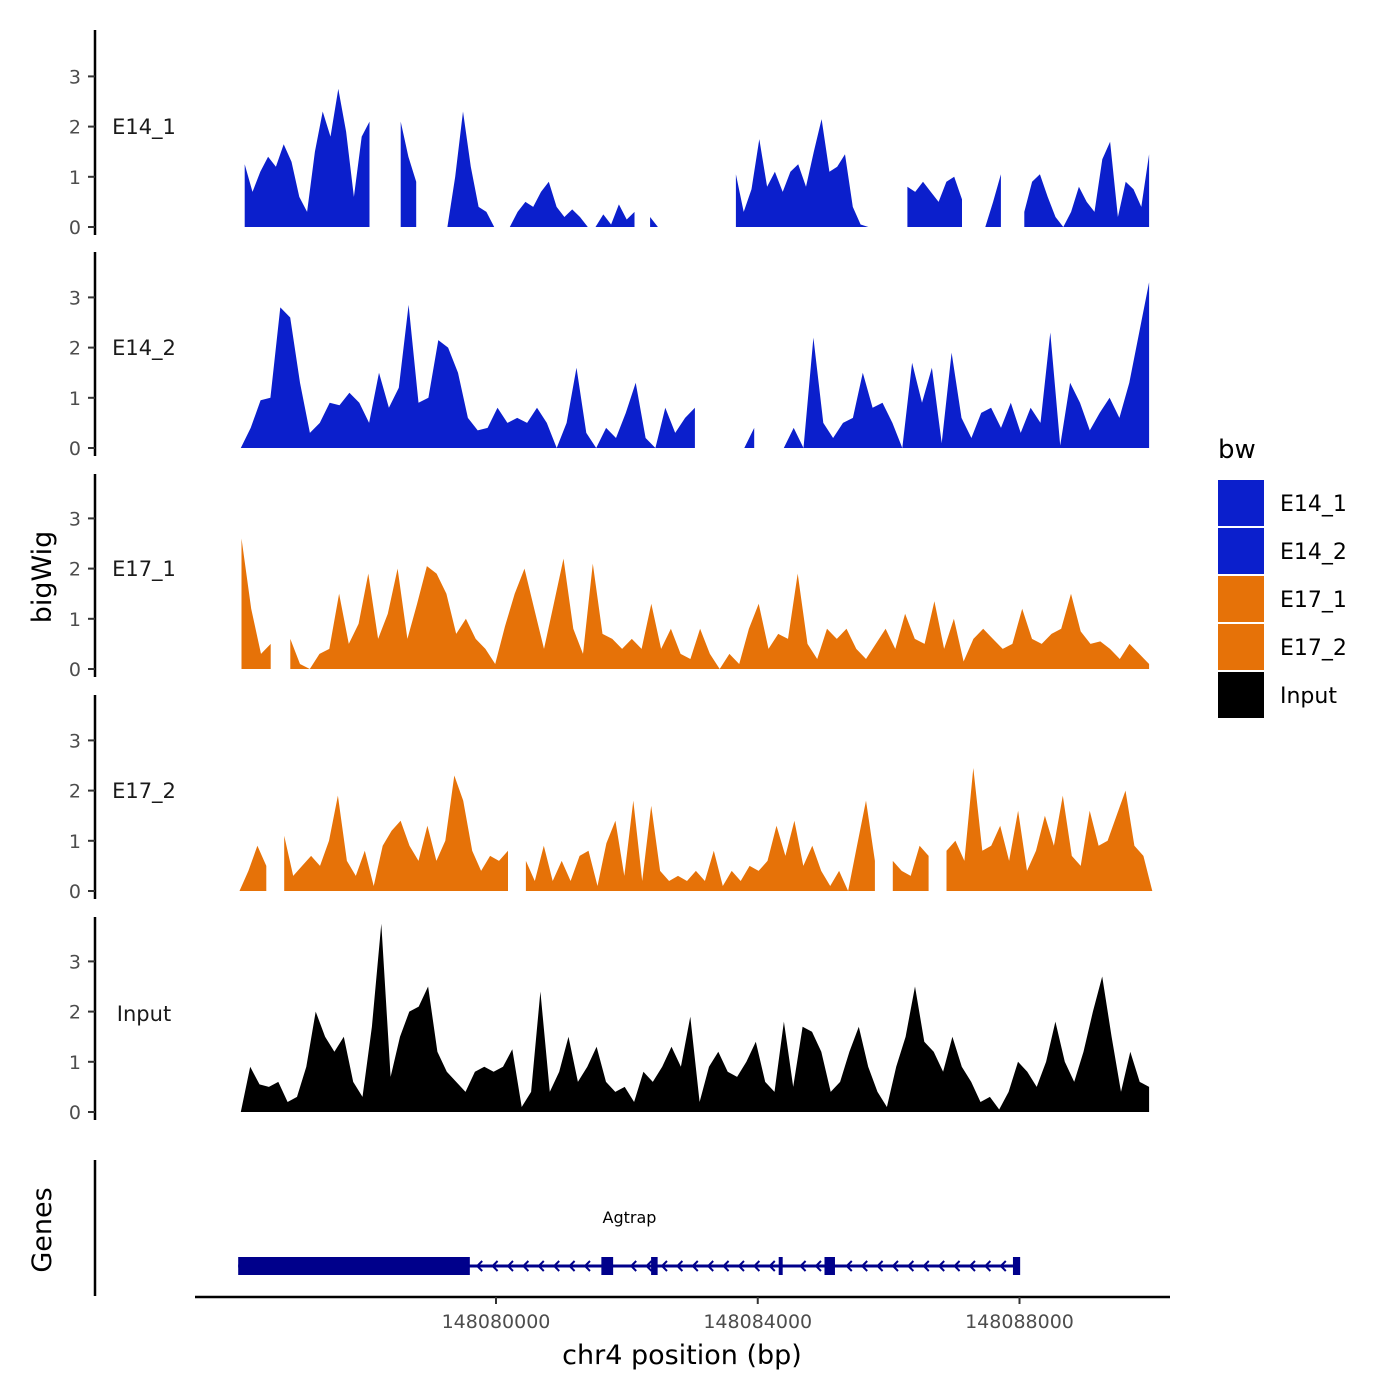 This screenshot has width=1400, height=1400. Describe the element at coordinates (1313, 600) in the screenshot. I see `legend-label: E17_1` at that location.